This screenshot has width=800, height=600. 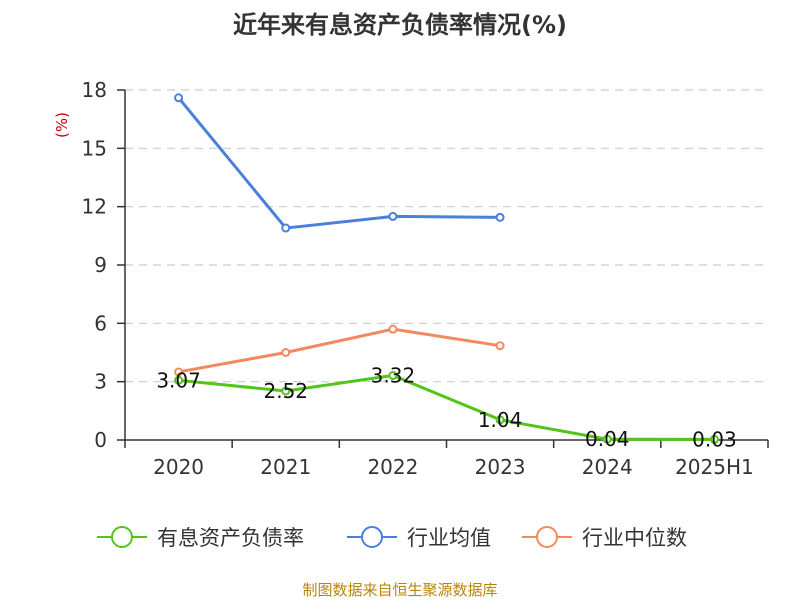 What do you see at coordinates (100, 265) in the screenshot?
I see `y-tick-label: 9` at bounding box center [100, 265].